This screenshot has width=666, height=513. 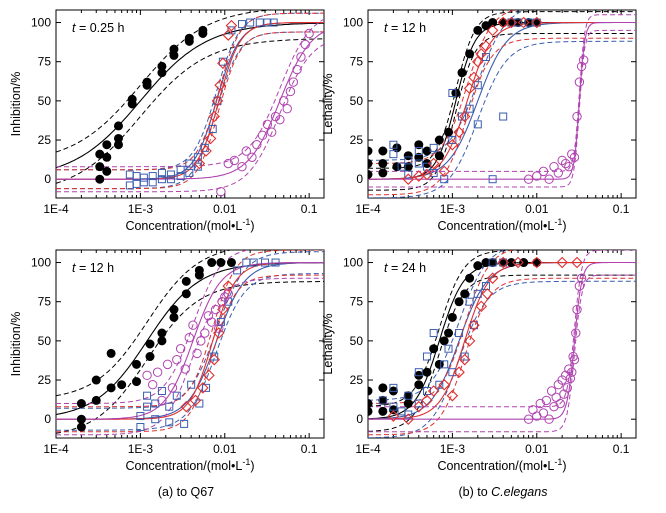 I want to click on plot-area, so click(x=190, y=343).